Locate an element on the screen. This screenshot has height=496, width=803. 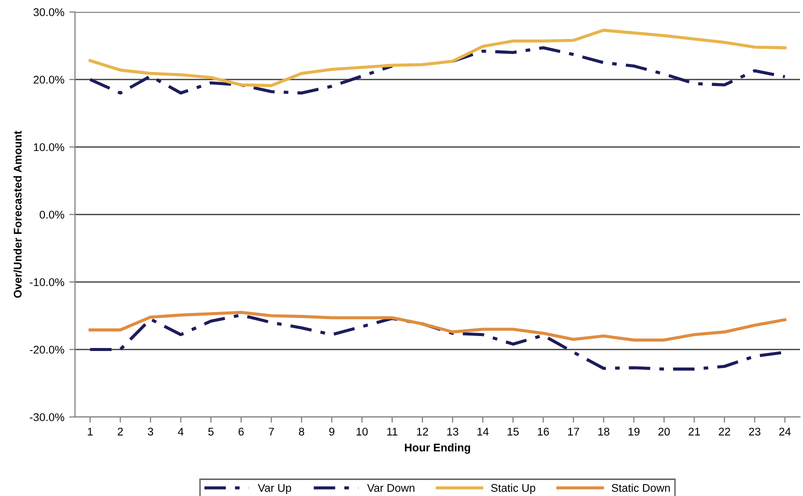
x-tick-label: 24 is located at coordinates (785, 432).